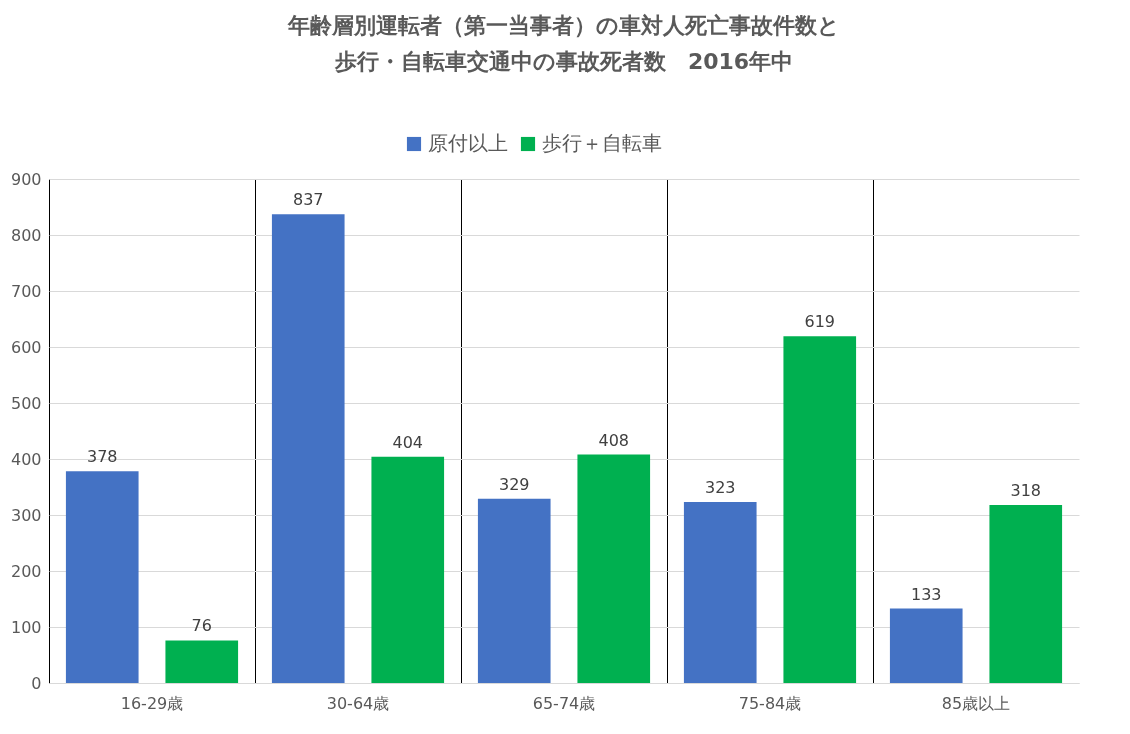 The image size is (1130, 734). What do you see at coordinates (563, 25) in the screenshot?
I see `chart-title: 年齢層別運転者（第一当事者）の車対人死亡事故件数と` at bounding box center [563, 25].